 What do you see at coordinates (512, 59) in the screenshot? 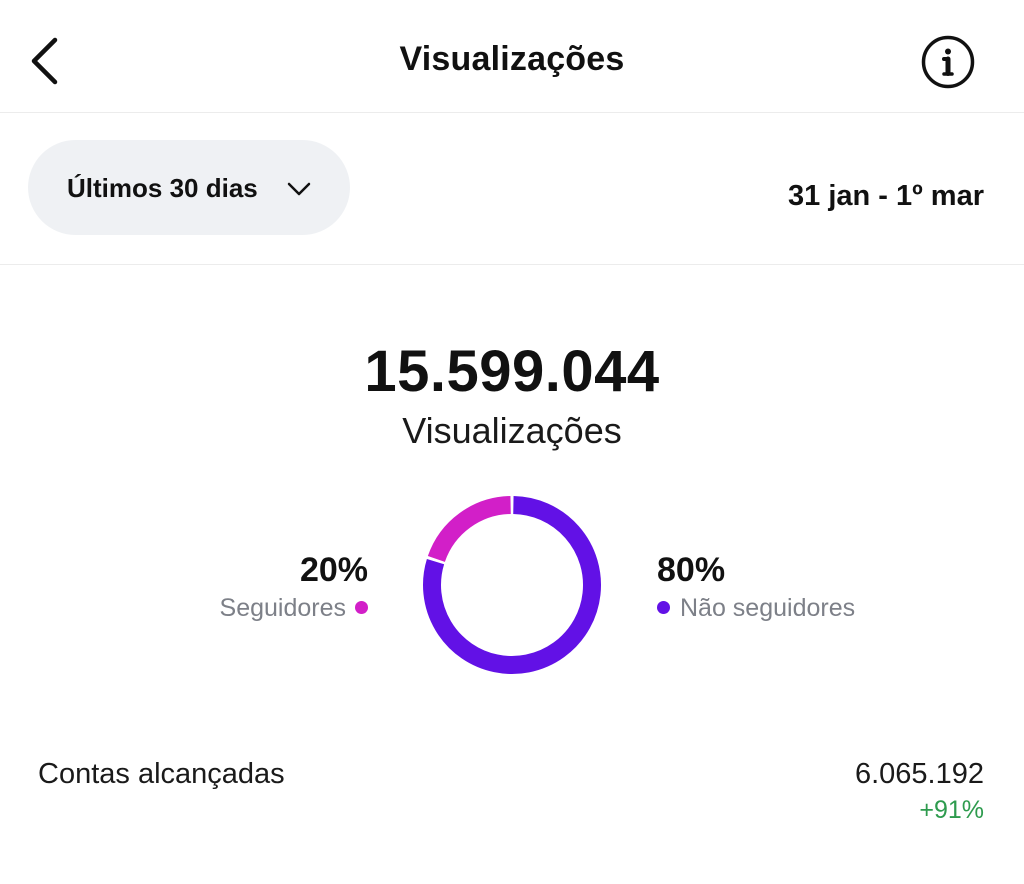
I see `page-title: Visualizações` at bounding box center [512, 59].